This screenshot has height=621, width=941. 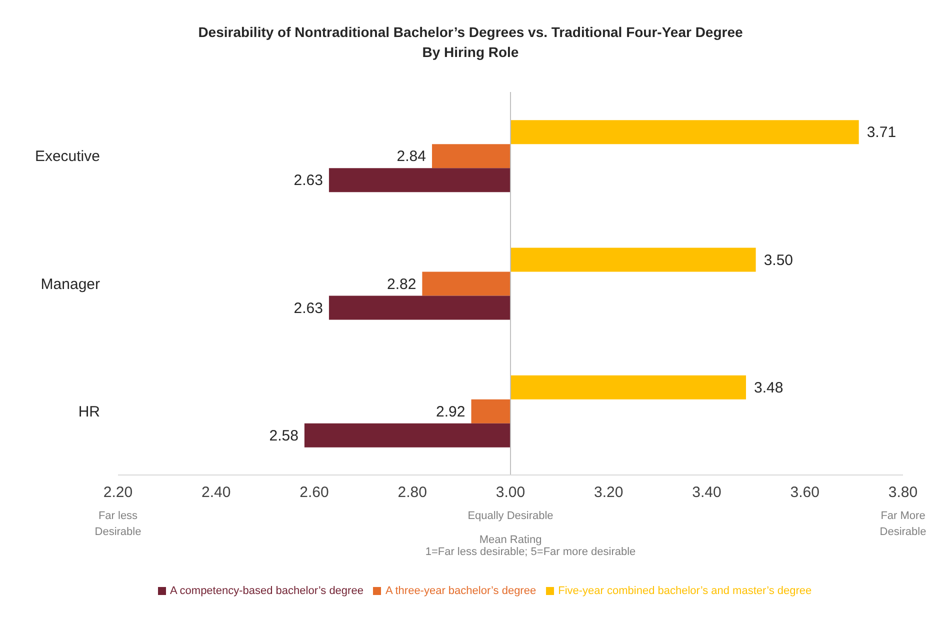 I want to click on x-tick-label: 3.80 Far More Desirable, so click(x=903, y=511).